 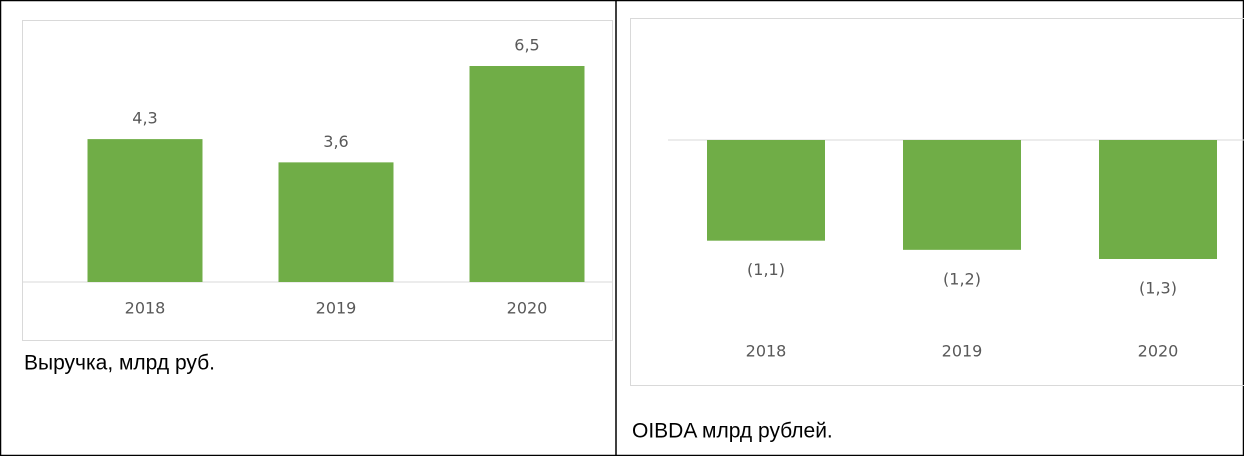 What do you see at coordinates (335, 141) in the screenshot?
I see `data-label: 3,6` at bounding box center [335, 141].